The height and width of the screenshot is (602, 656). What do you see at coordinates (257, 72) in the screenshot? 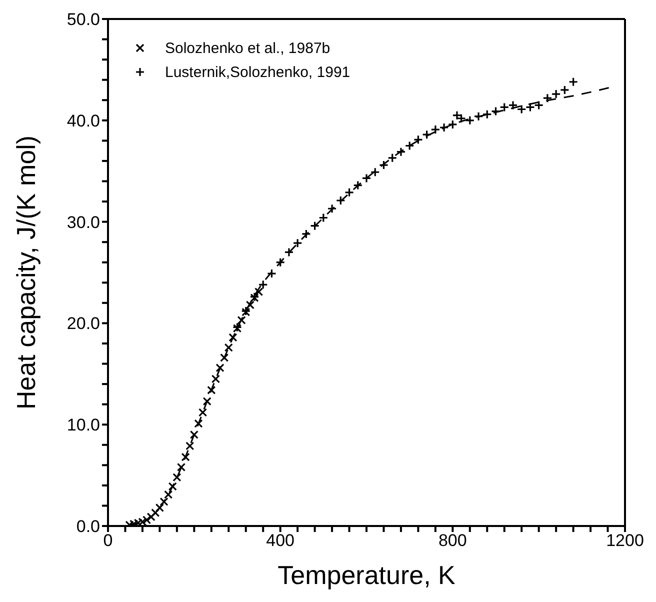
I see `legend-label: Lusternik,Solozhenko, 1991` at bounding box center [257, 72].